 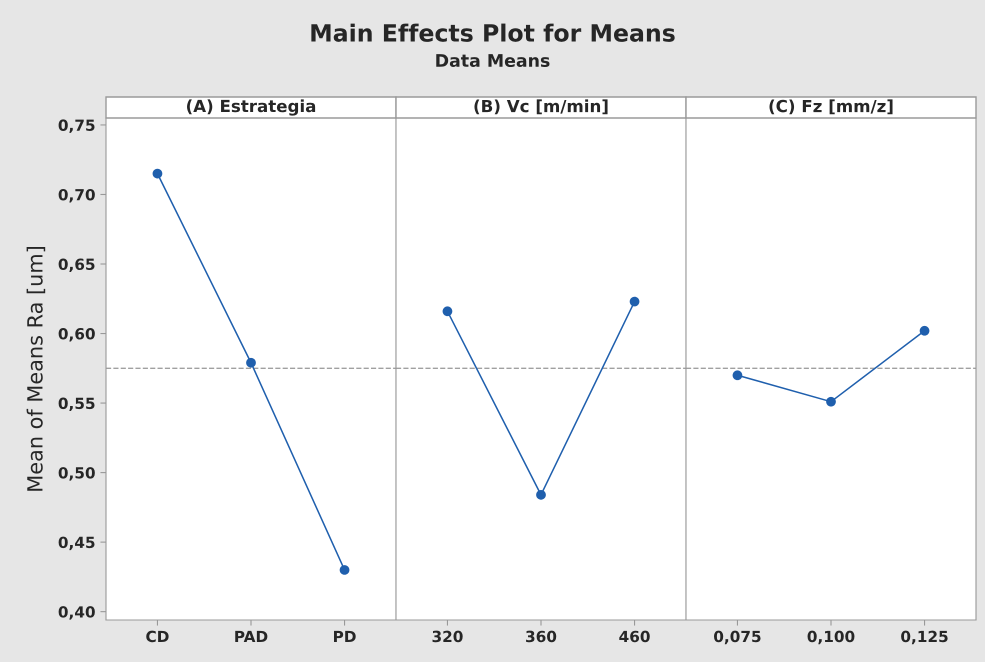 What do you see at coordinates (76, 474) in the screenshot?
I see `y-tick-label: 0,50` at bounding box center [76, 474].